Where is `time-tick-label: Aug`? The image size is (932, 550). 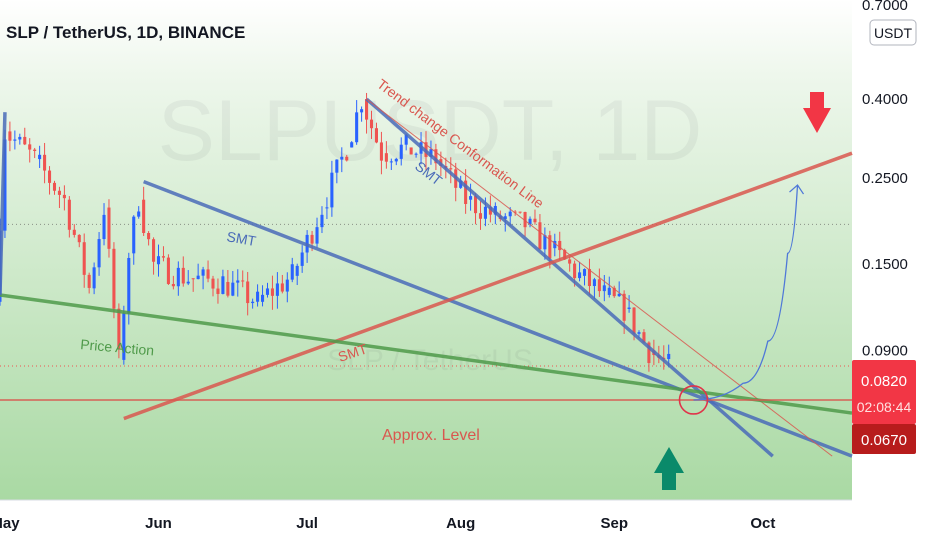 time-tick-label: Aug is located at coordinates (460, 523).